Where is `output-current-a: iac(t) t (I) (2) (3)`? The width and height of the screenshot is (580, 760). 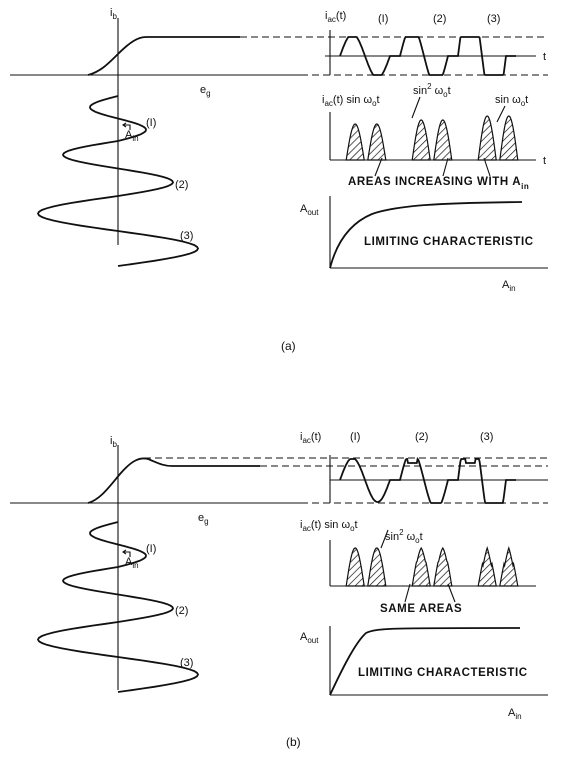 output-current-a: iac(t) t (I) (2) (3) is located at coordinates (435, 43).